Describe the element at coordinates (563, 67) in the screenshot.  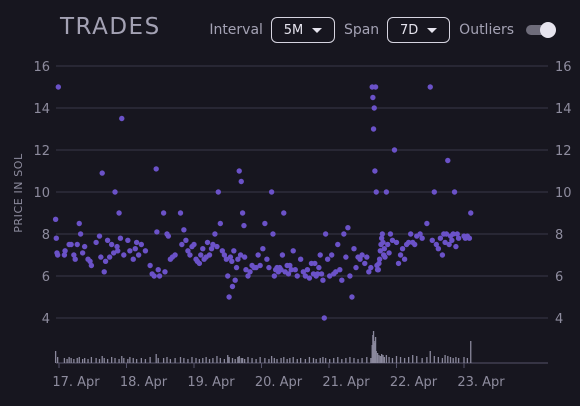
I see `y-tick-label-right: 16` at that location.